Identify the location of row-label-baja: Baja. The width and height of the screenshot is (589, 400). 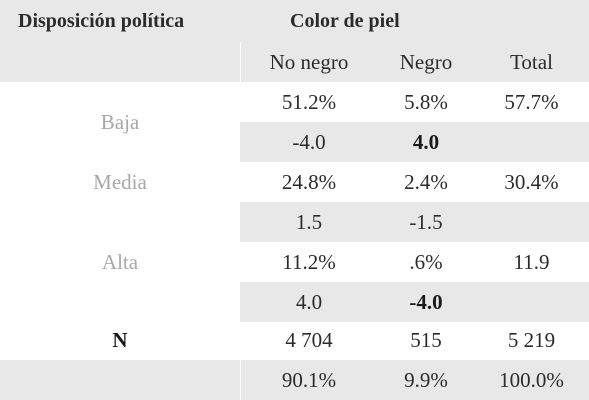
(120, 121).